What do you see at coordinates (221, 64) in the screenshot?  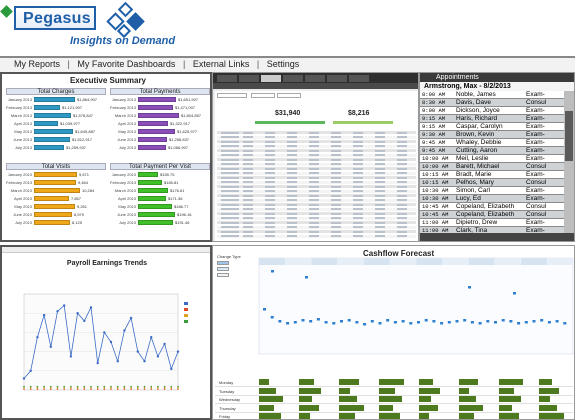 I see `nav-external-links: External Links` at bounding box center [221, 64].